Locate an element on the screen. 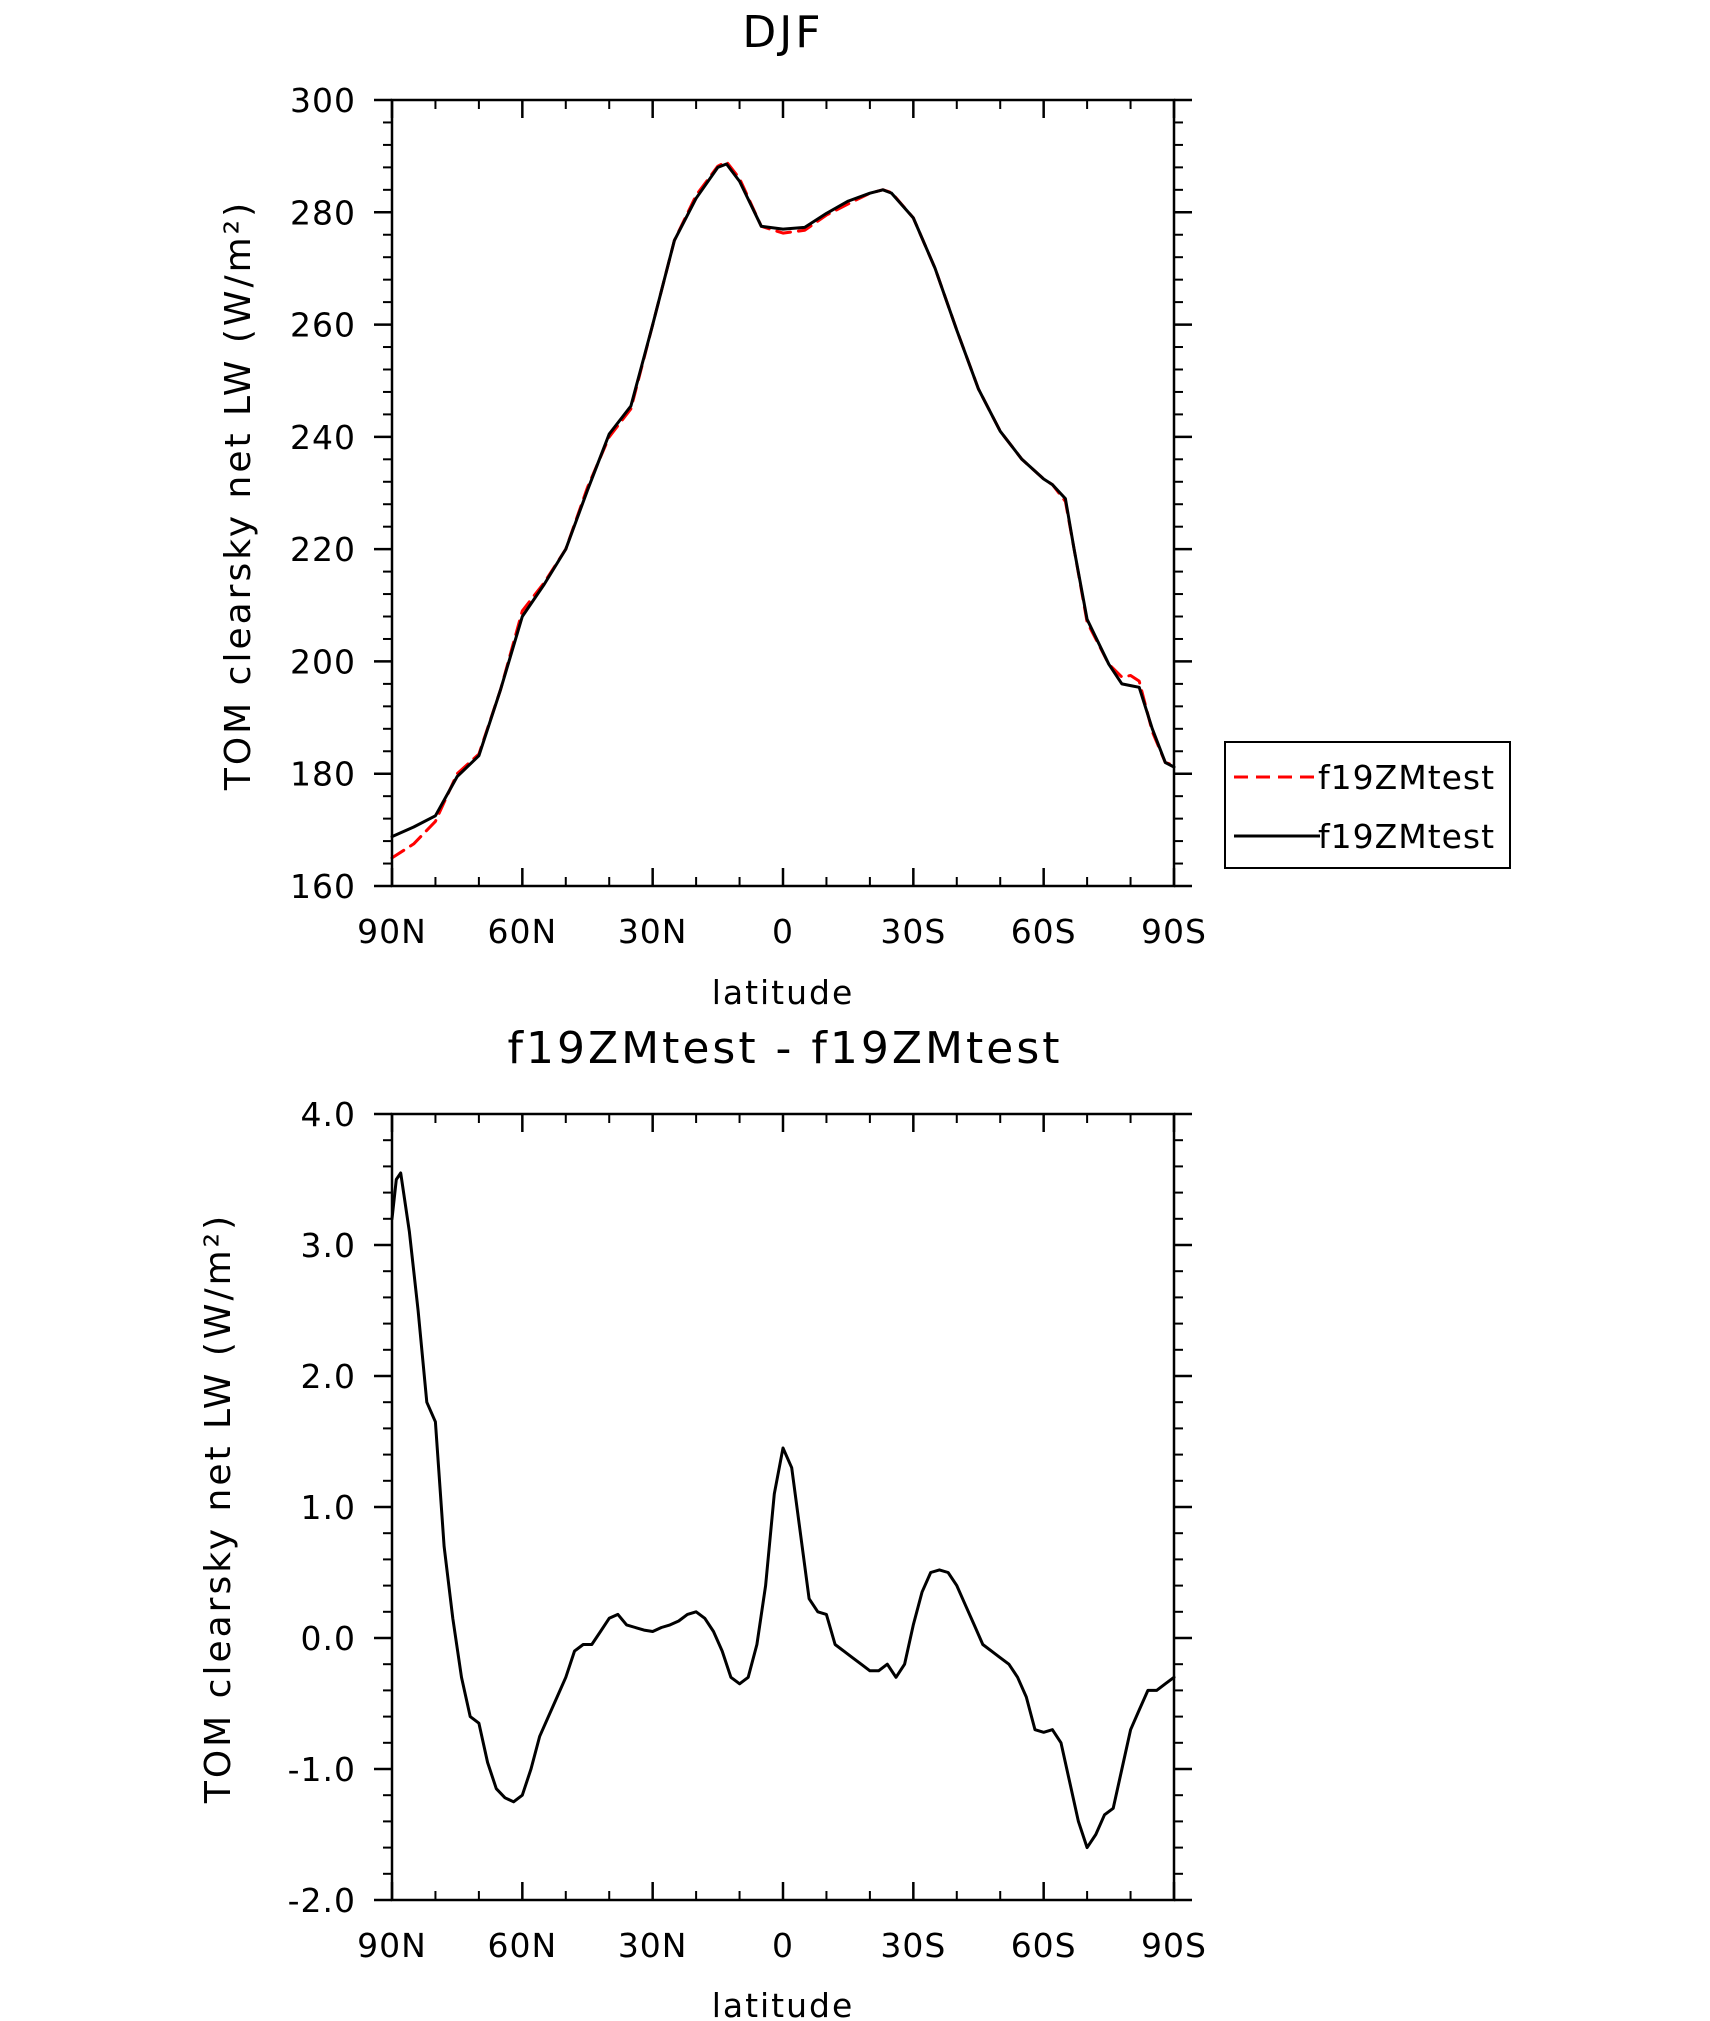 The width and height of the screenshot is (1710, 2021). y-axis-label-bottom: TOM clearsky net LW (W/m²) is located at coordinates (218, 1508).